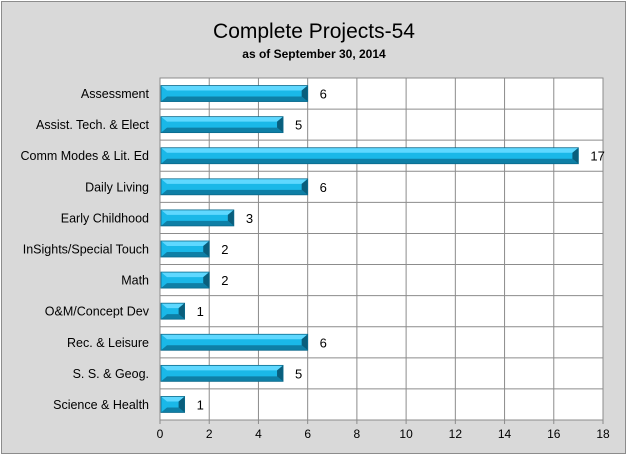  Describe the element at coordinates (554, 434) in the screenshot. I see `x-tick-label: 16` at that location.